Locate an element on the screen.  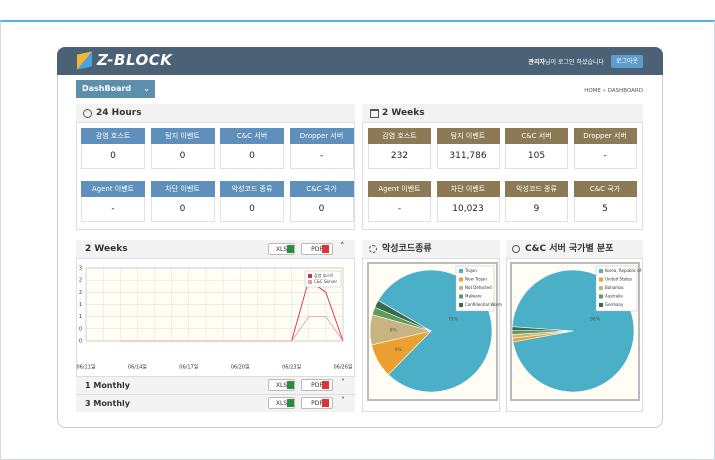
panel-title: 악성코드종류 is located at coordinates (407, 249).